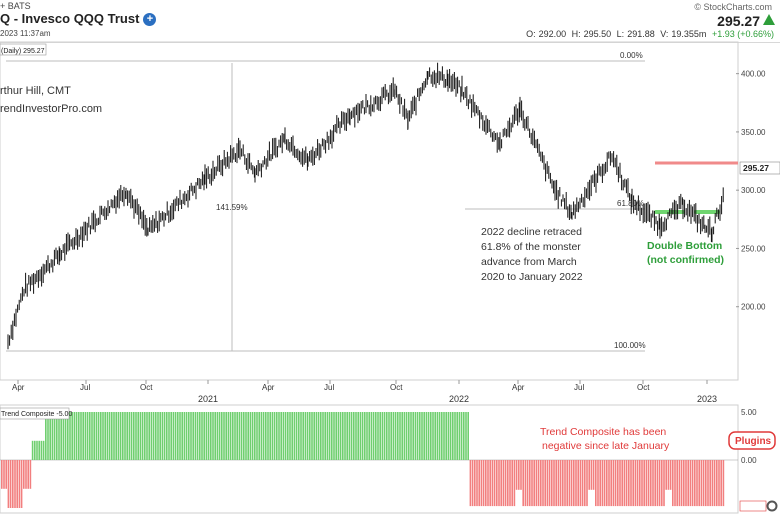  What do you see at coordinates (684, 246) in the screenshot?
I see `double-bottom-label: Double Bottom` at bounding box center [684, 246].